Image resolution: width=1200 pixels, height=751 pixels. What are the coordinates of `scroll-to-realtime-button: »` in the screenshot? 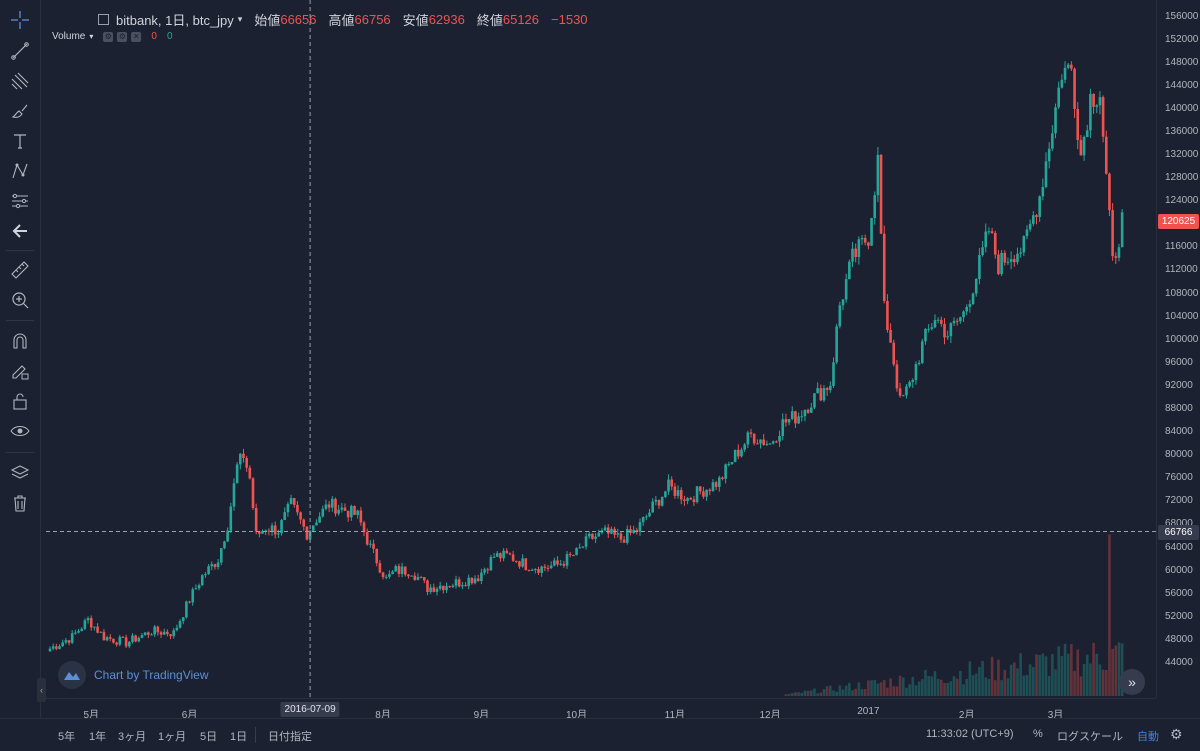 It's located at (1132, 682).